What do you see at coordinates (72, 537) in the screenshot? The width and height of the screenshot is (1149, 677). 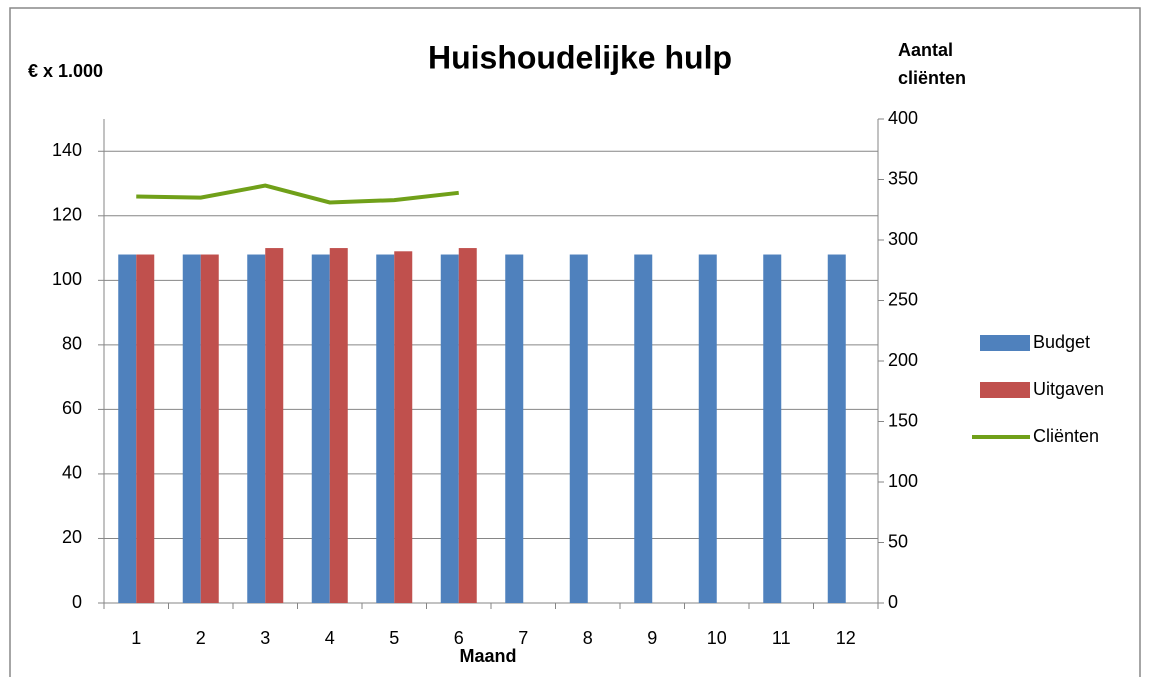 I see `y-tick-label: 20` at bounding box center [72, 537].